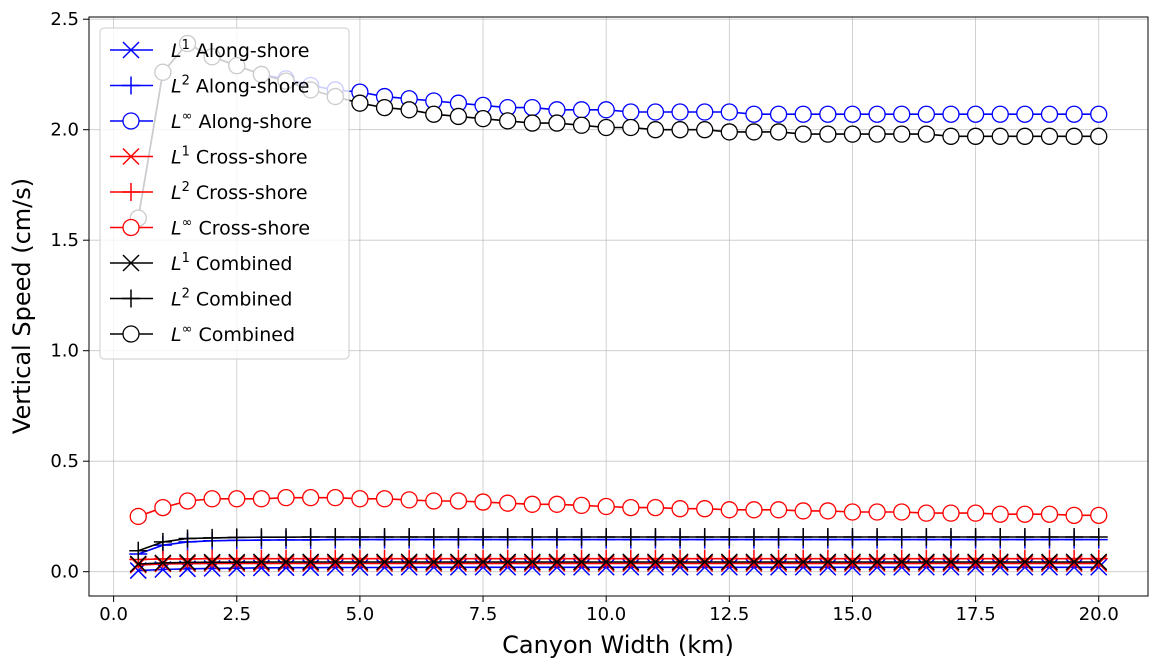 Image resolution: width=1158 pixels, height=669 pixels. What do you see at coordinates (64, 240) in the screenshot?
I see `y-tick-label: 1.5` at bounding box center [64, 240].